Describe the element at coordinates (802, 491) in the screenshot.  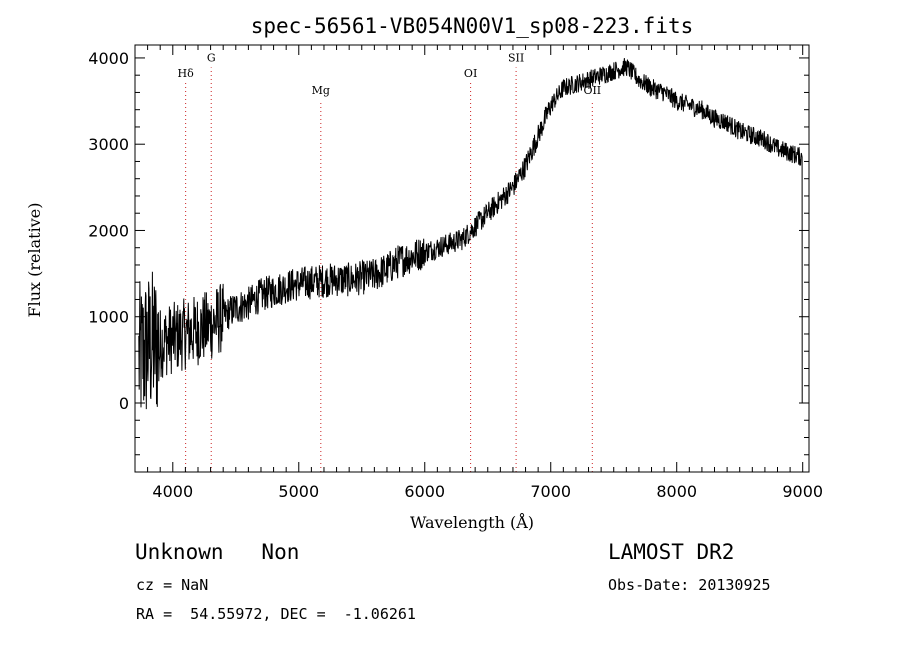
I see `x-tick-label: 9000` at that location.